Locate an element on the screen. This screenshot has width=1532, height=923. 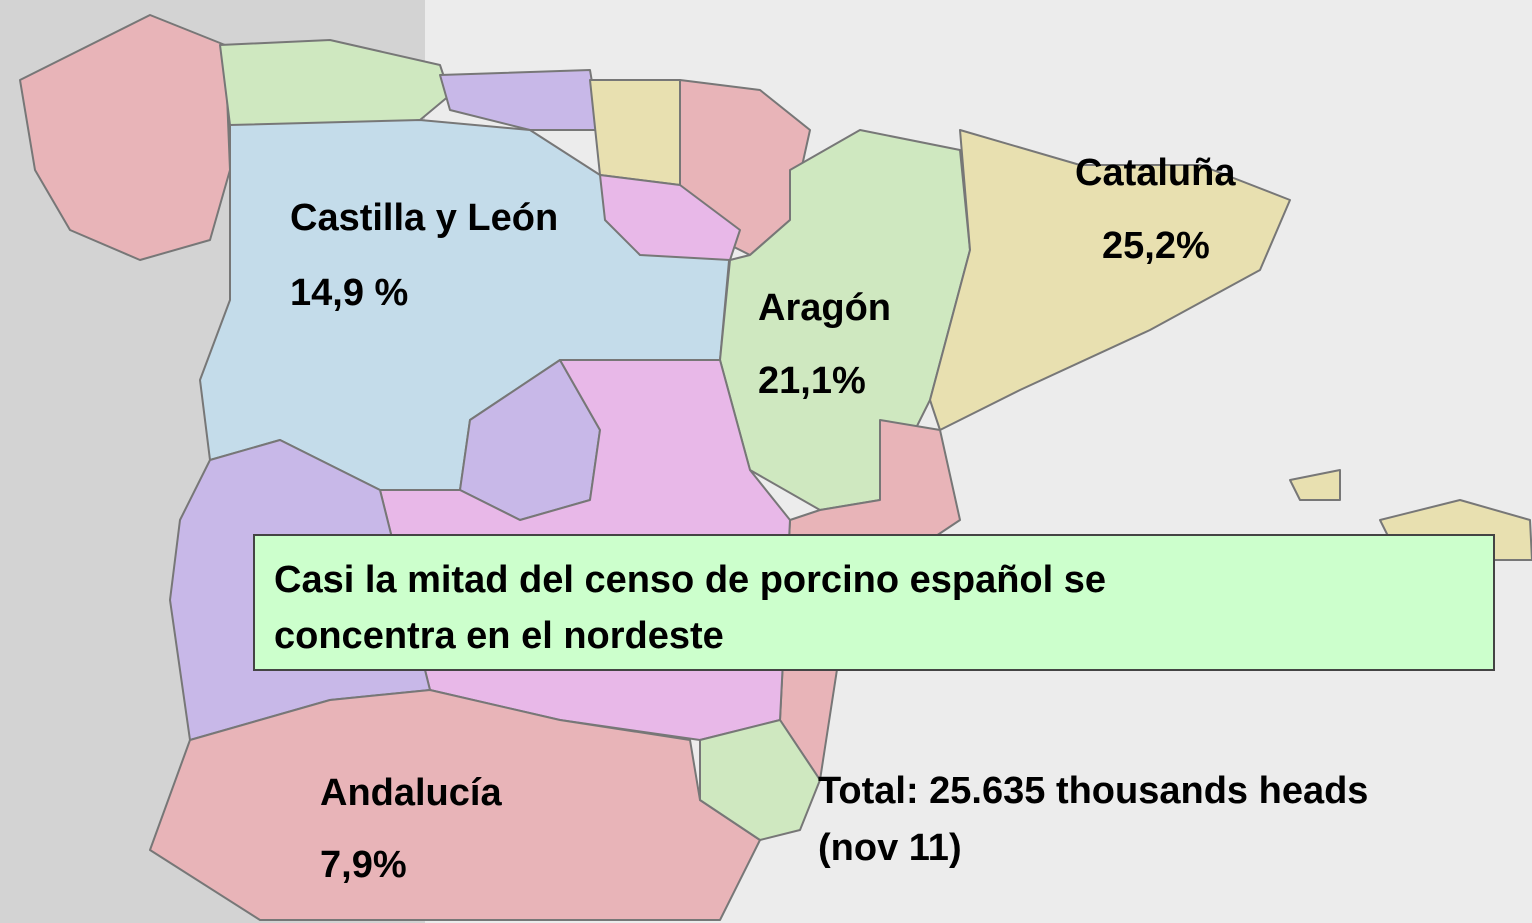
region-name: Cataluña is located at coordinates (1155, 173).